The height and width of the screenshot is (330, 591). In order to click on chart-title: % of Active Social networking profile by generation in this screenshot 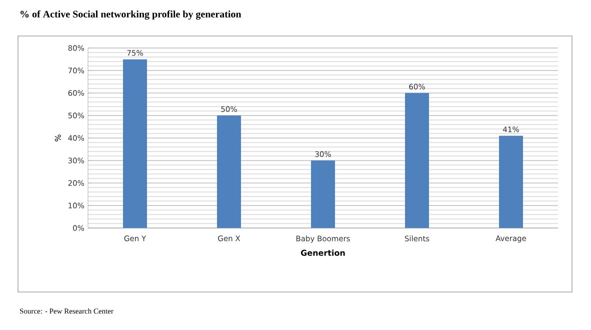, I will do `click(131, 15)`.